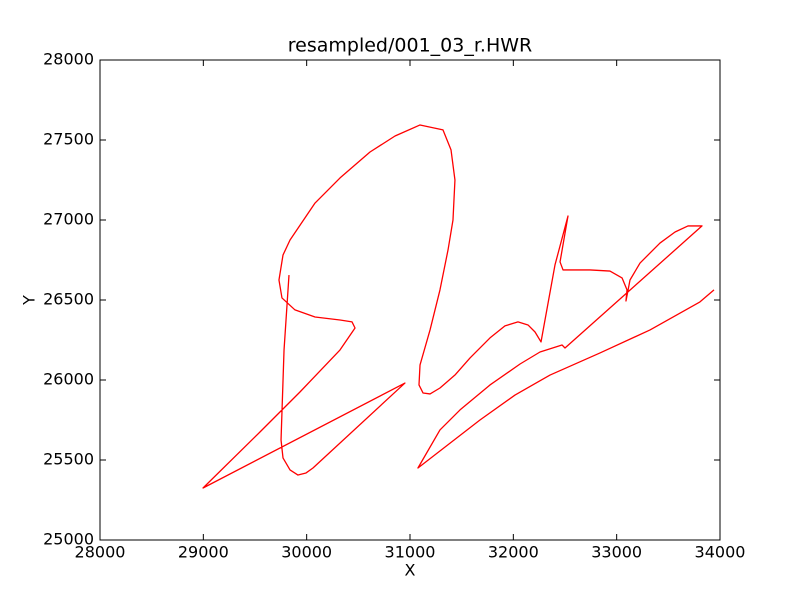 The height and width of the screenshot is (600, 800). Describe the element at coordinates (203, 552) in the screenshot. I see `x-tick-label: 29000` at that location.